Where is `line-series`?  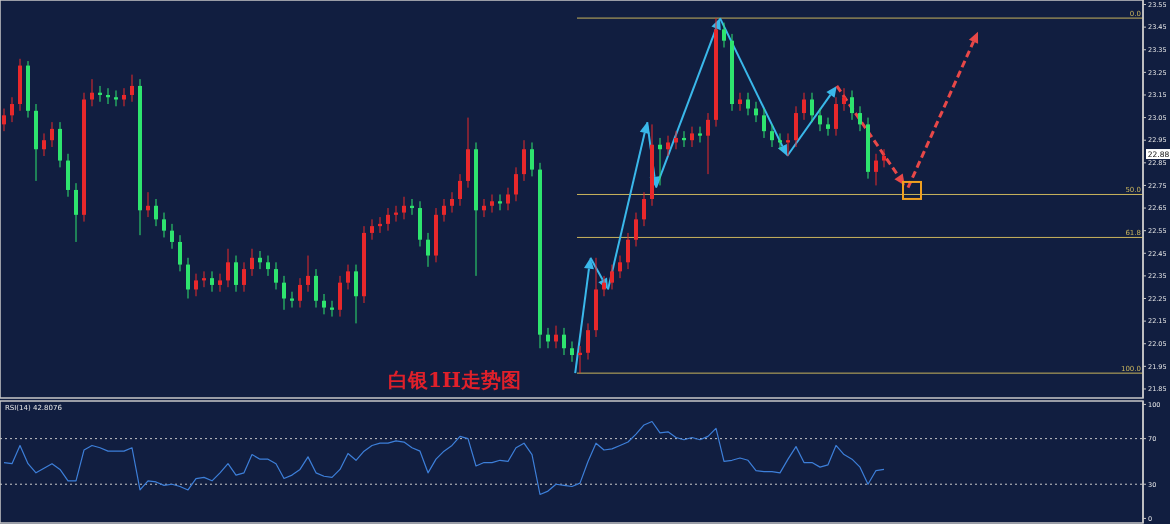
line-series is located at coordinates (444, 458).